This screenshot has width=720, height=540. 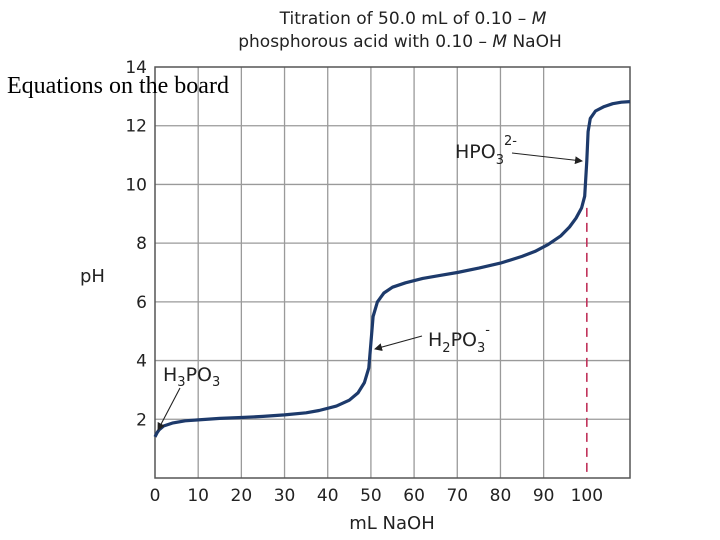 I want to click on h2po3-label: H2PO3-, so click(x=459, y=339).